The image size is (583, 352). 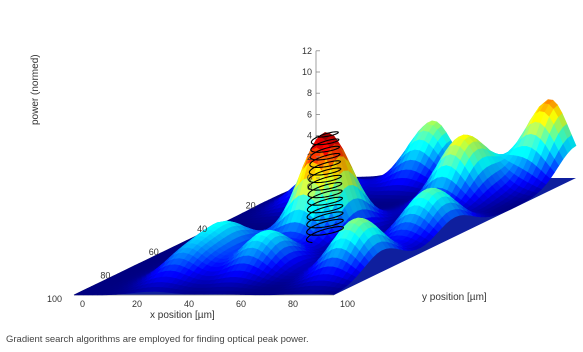 I want to click on x-tick-label: 100, so click(x=54, y=299).